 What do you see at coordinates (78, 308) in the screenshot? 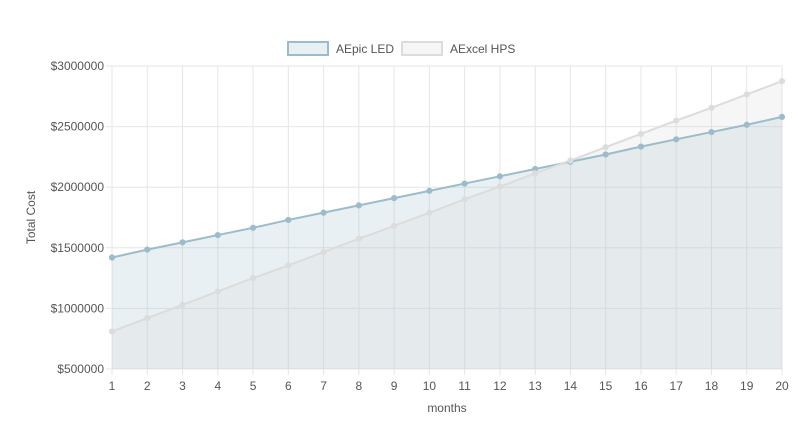
I see `y-tick-label: $1000000` at bounding box center [78, 308].